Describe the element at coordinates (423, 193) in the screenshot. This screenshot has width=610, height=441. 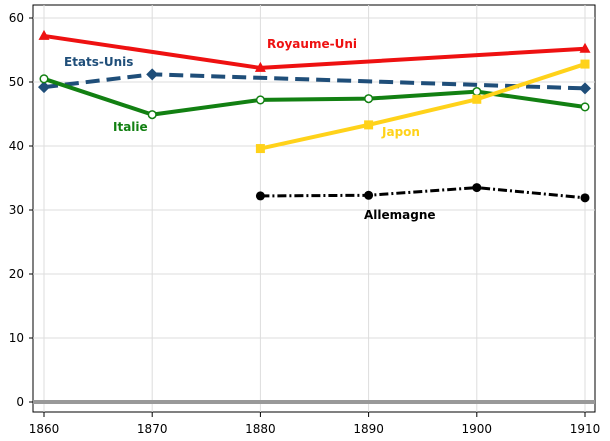
I see `series-line-allemagne` at that location.